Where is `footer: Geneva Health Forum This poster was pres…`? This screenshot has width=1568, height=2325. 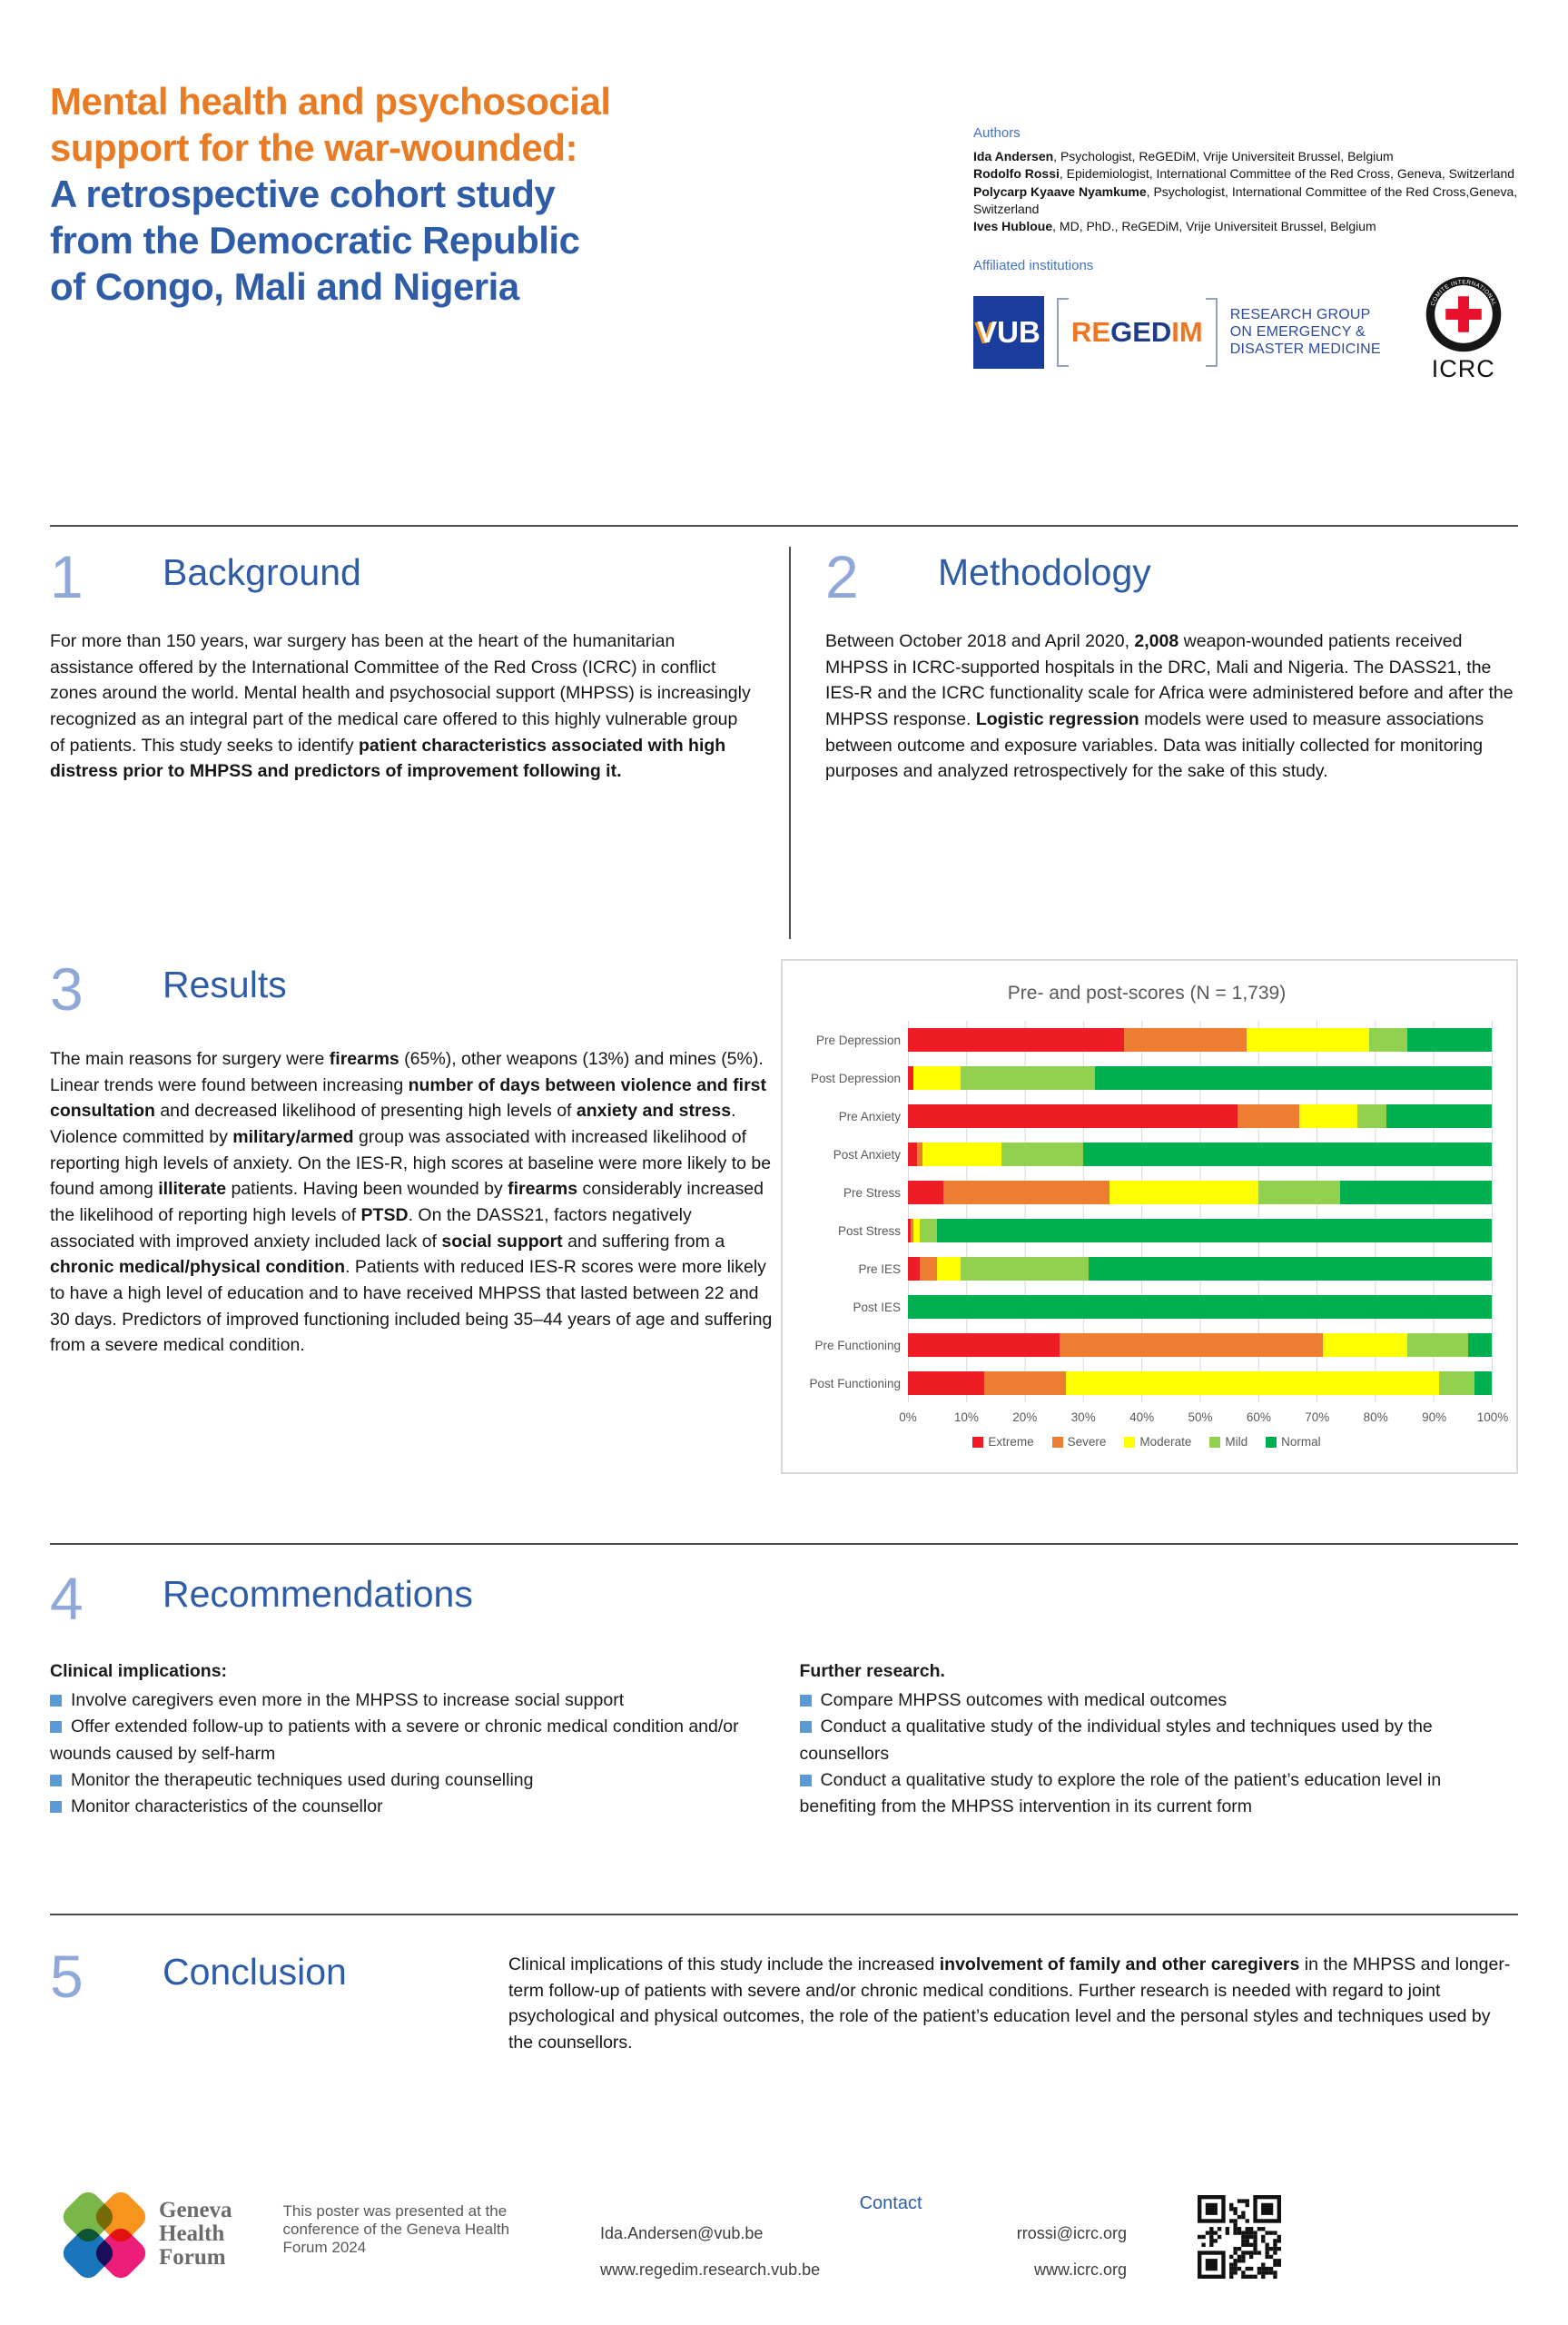
footer: Geneva Health Forum This poster was pres… is located at coordinates (784, 2233).